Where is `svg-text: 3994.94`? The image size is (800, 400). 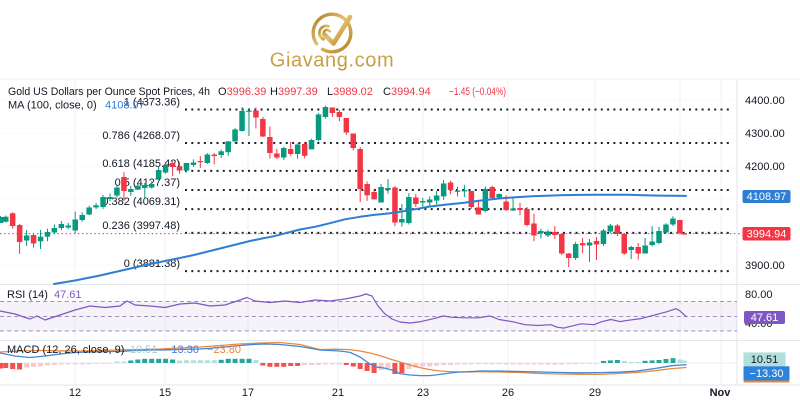 svg-text: 3994.94 is located at coordinates (767, 235).